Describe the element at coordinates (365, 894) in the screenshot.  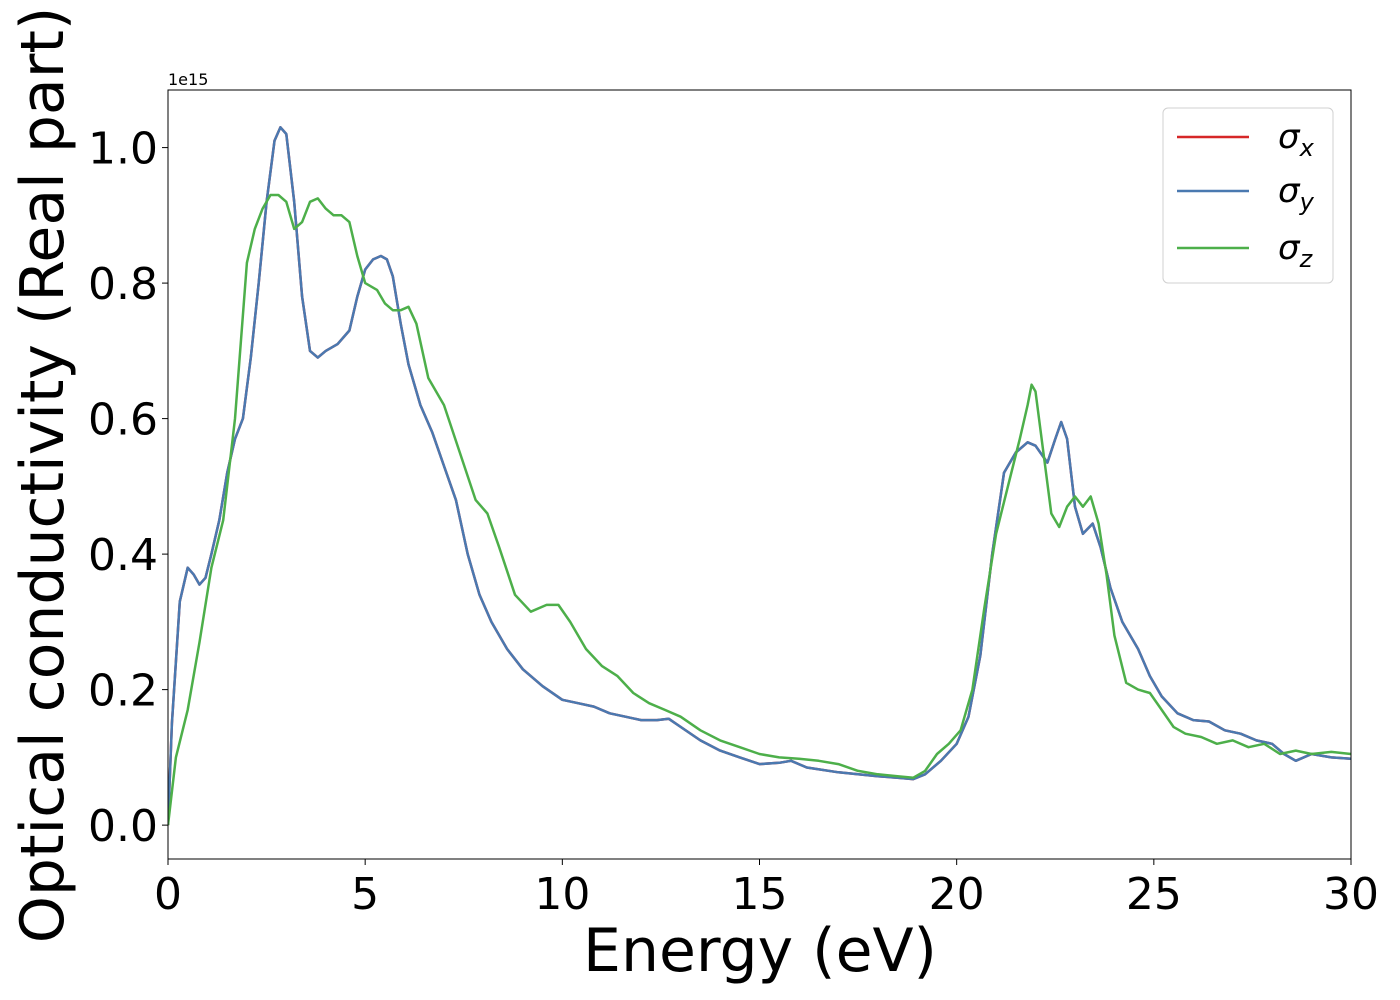
I see `x-tick-label: 5` at that location.